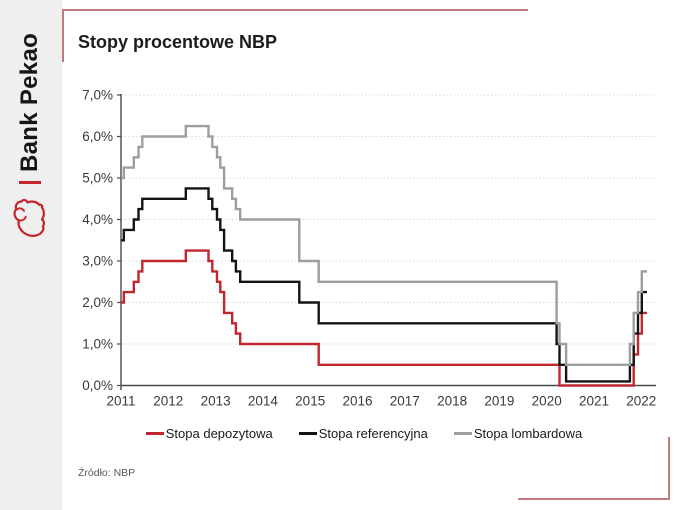 This screenshot has height=510, width=680. What do you see at coordinates (357, 401) in the screenshot?
I see `svg-text: 2016` at bounding box center [357, 401].